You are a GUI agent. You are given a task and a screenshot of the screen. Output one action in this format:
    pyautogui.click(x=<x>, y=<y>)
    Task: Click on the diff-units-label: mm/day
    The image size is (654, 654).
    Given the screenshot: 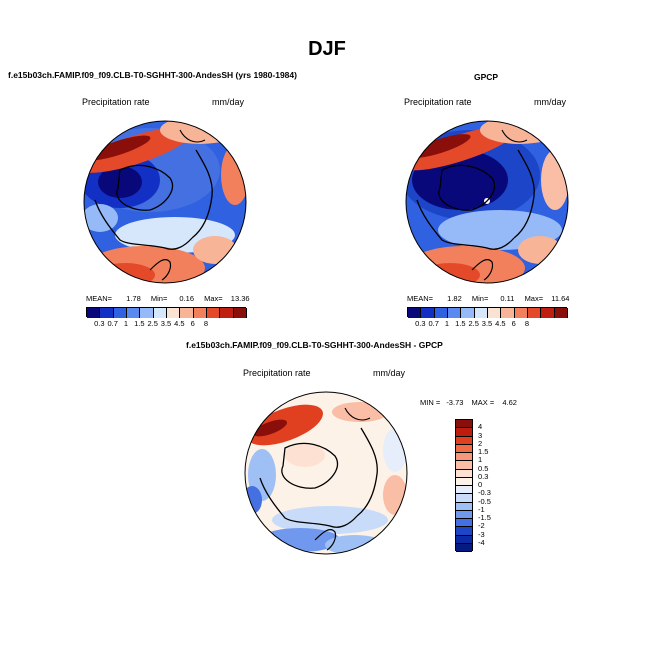 What is the action you would take?
    pyautogui.click(x=389, y=373)
    